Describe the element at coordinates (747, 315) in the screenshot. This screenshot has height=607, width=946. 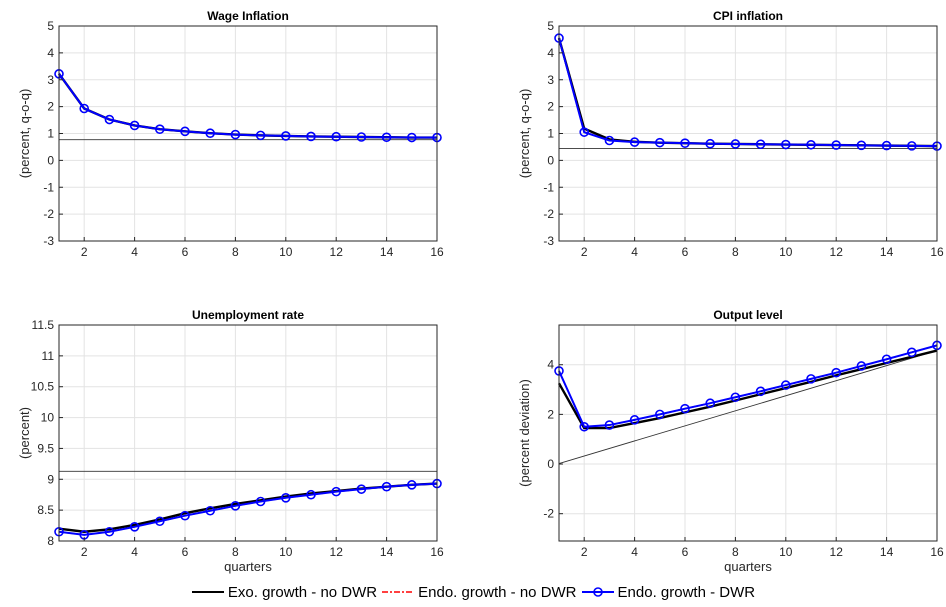
I see `chart-title: Output level` at that location.